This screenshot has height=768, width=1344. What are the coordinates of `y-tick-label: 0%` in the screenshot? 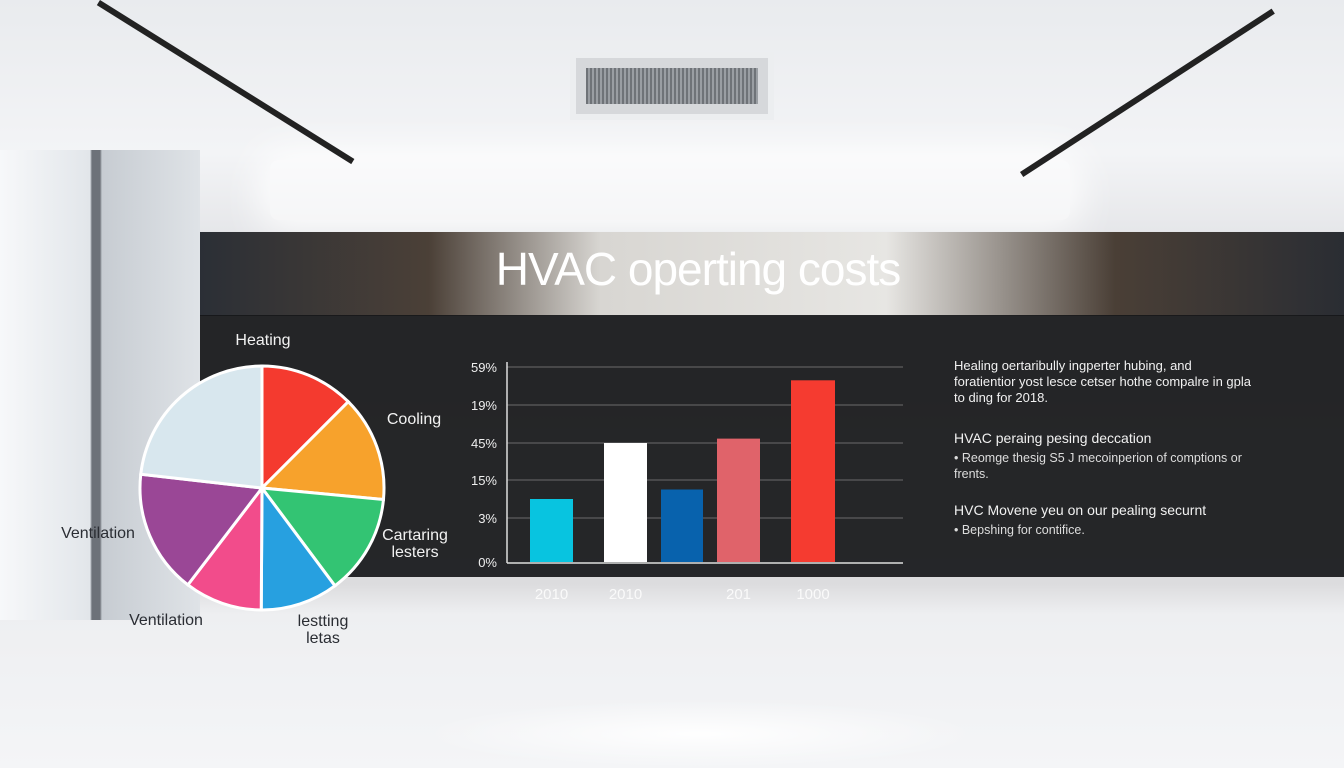 It's located at (487, 562).